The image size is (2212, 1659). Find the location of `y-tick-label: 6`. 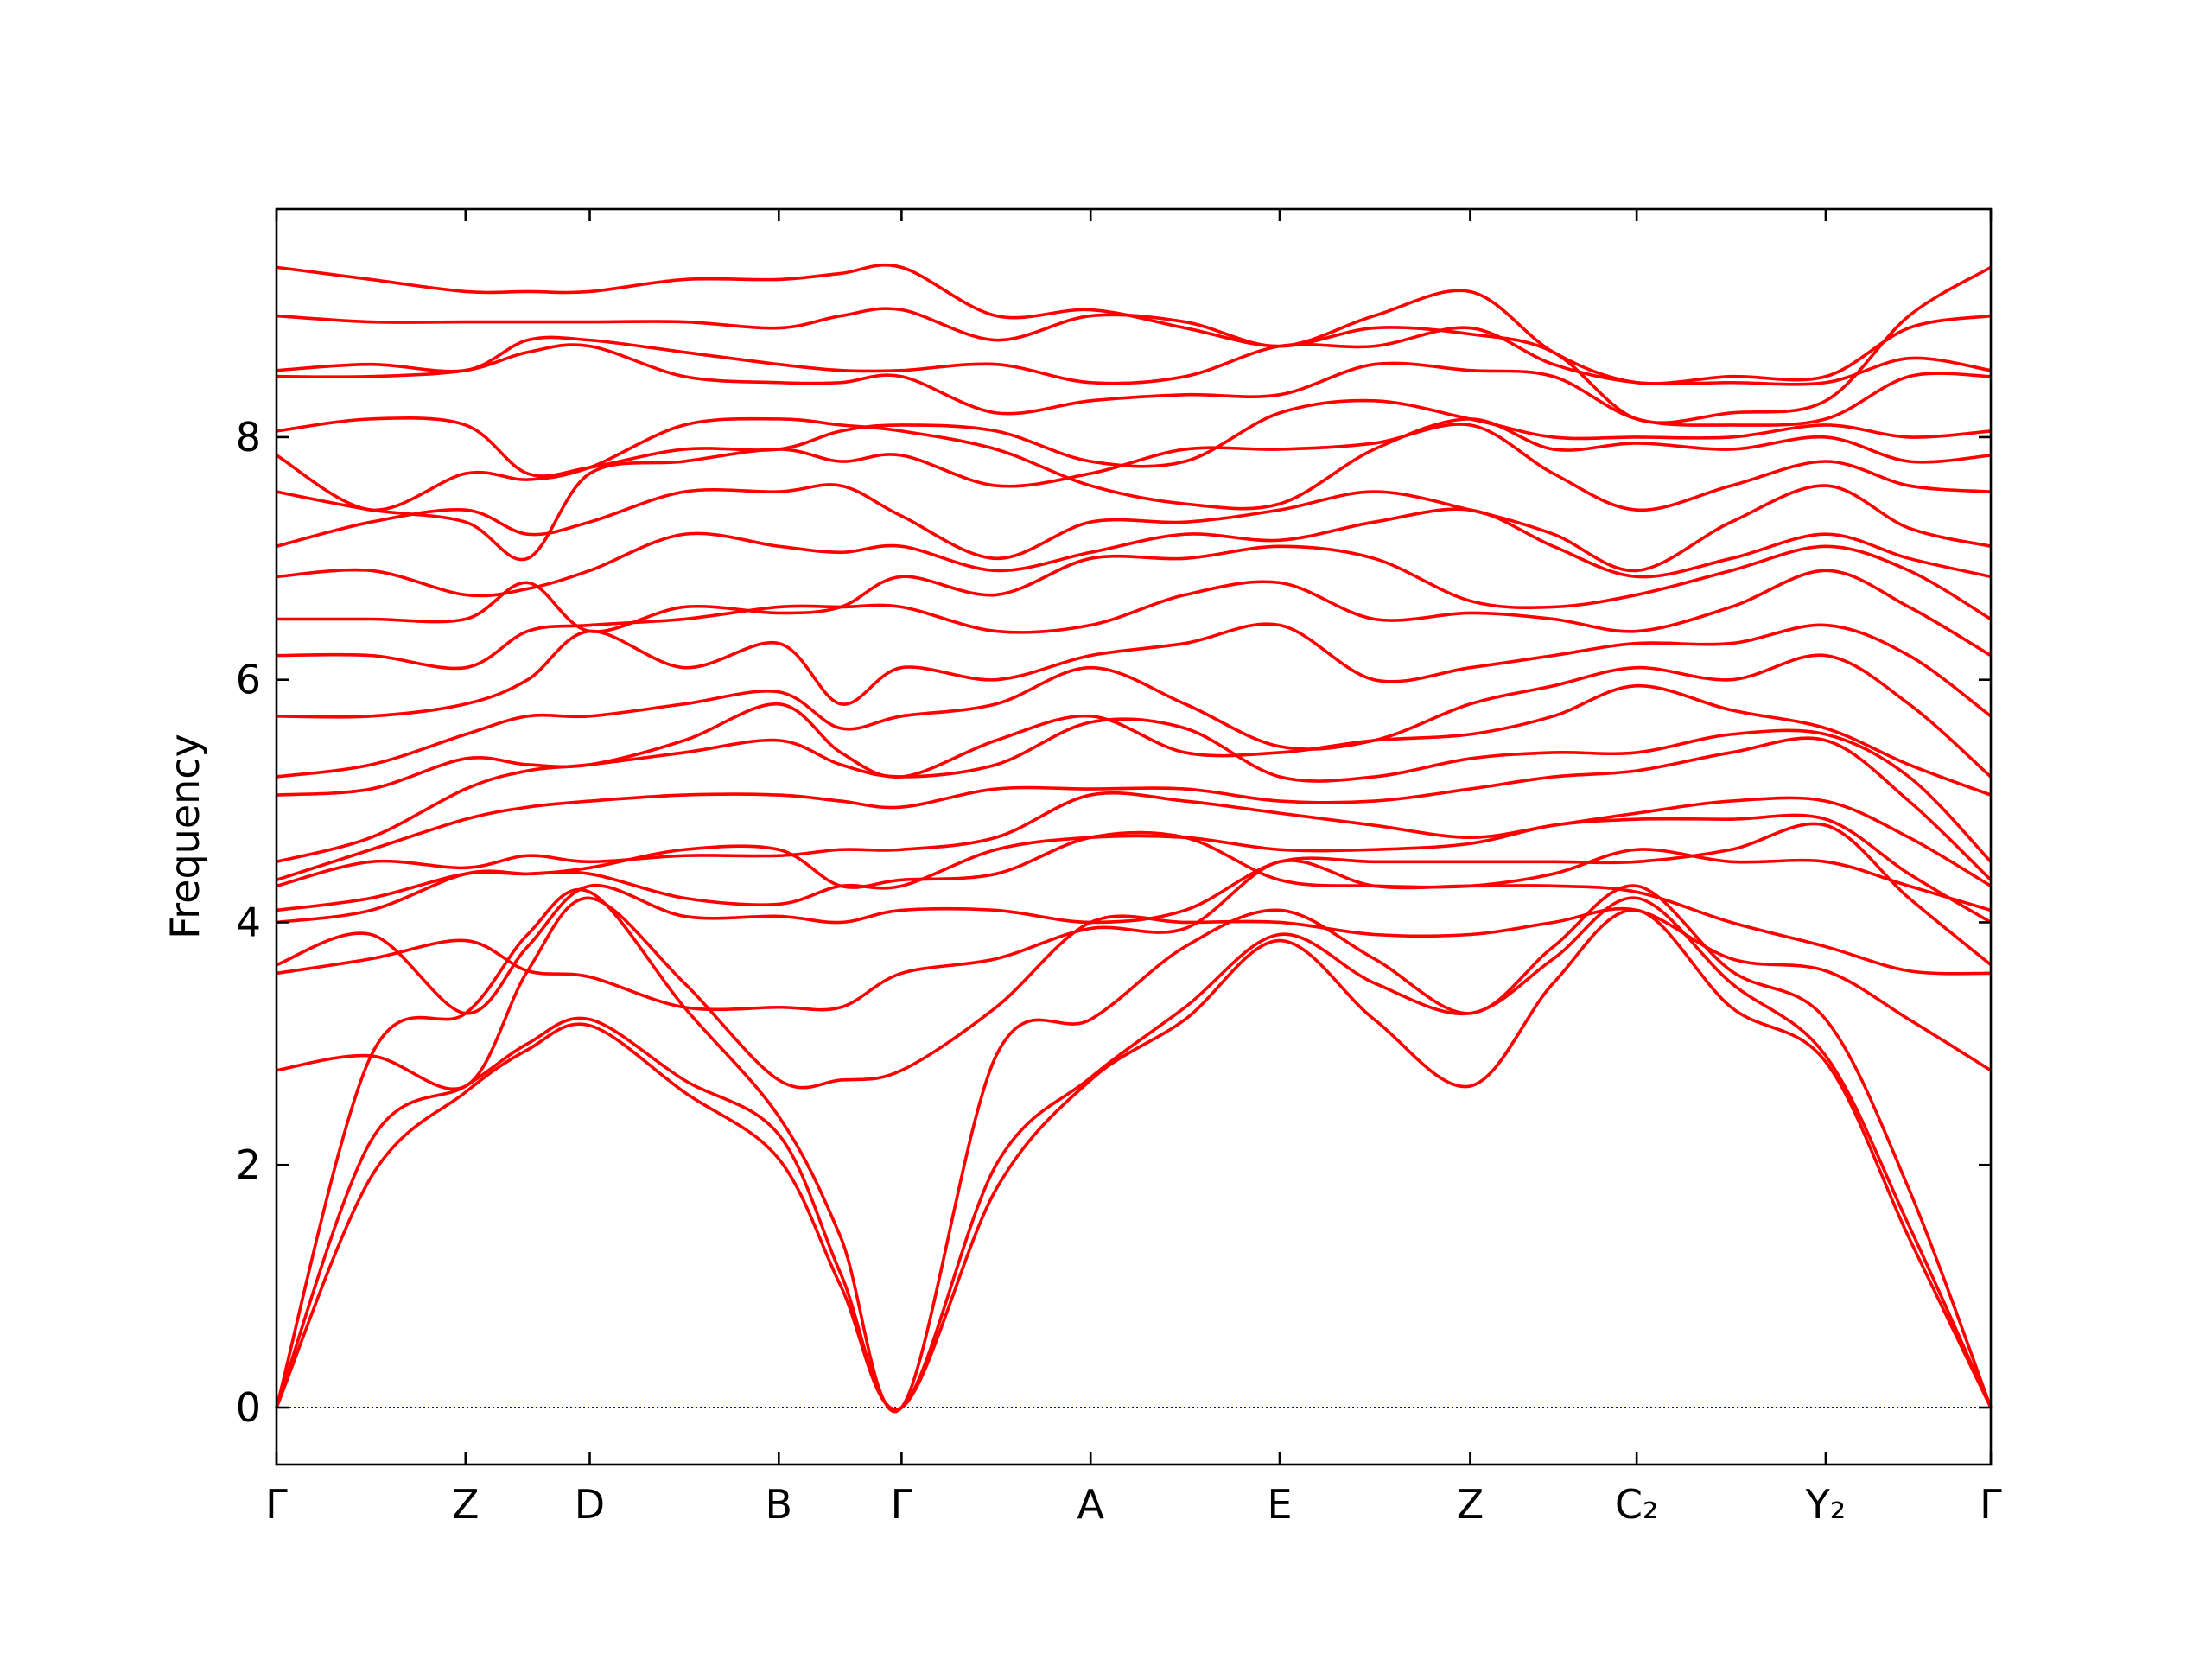

y-tick-label: 6 is located at coordinates (248, 680).